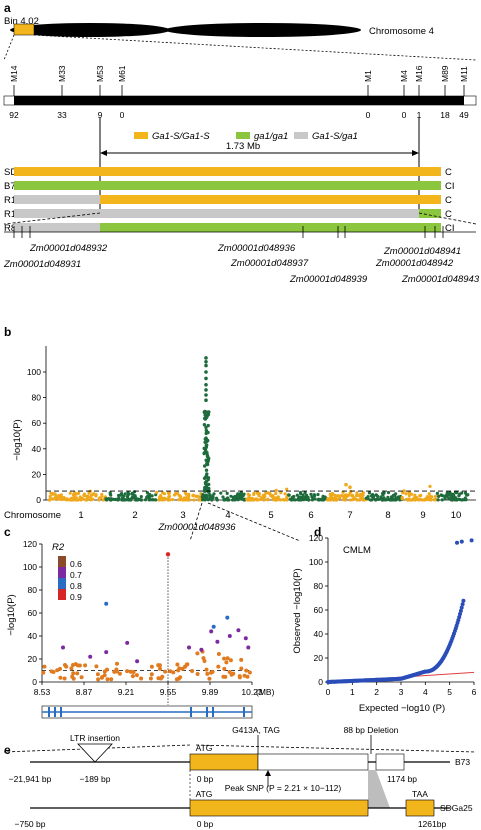 The width and height of the screenshot is (481, 830). Describe the element at coordinates (328, 279) in the screenshot. I see `gene-label: Zm00001d048939` at that location.